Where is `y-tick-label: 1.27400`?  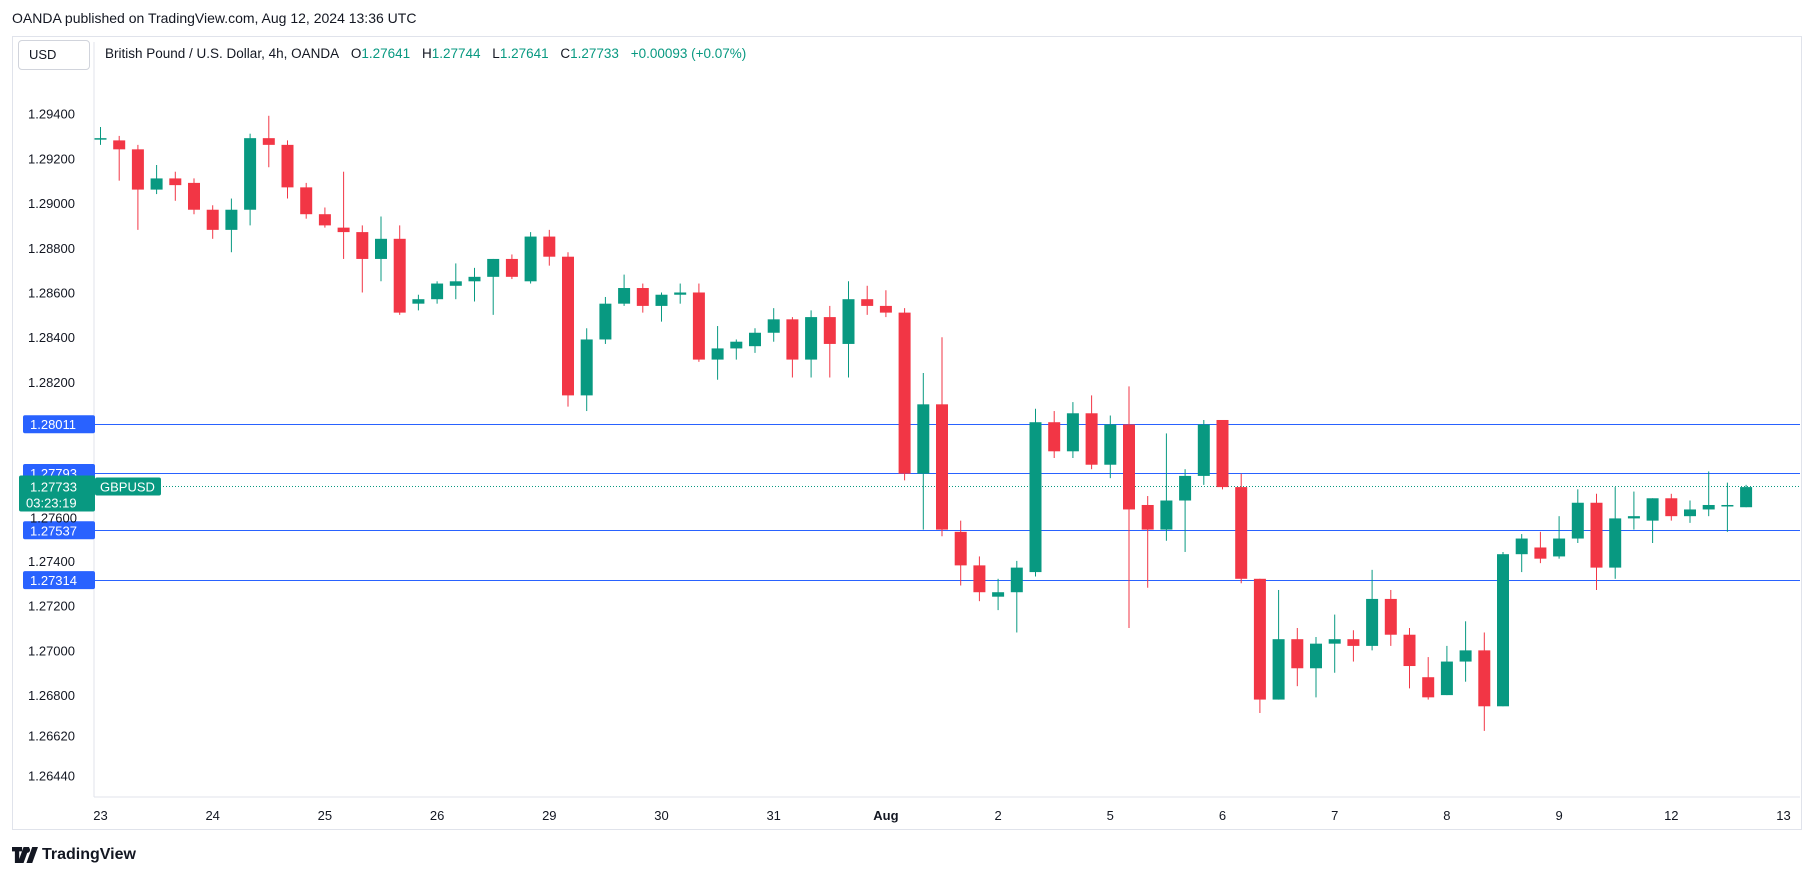
y-tick-label: 1.27400 is located at coordinates (51, 561).